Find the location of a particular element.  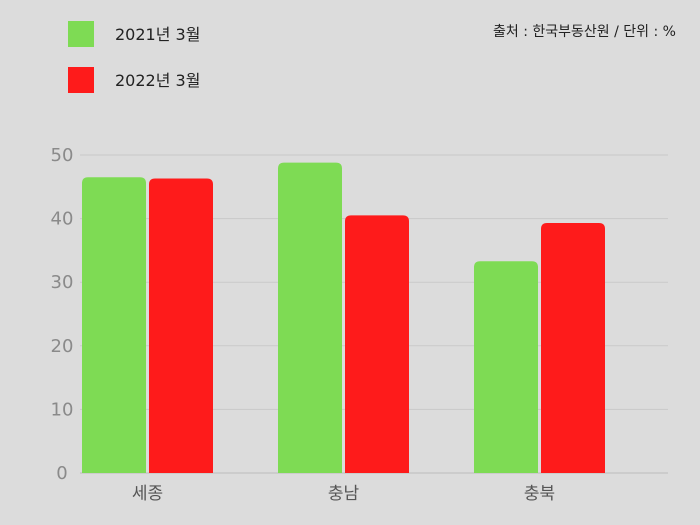

y-axis: 0 10 20 30 40 50 is located at coordinates (62, 314).